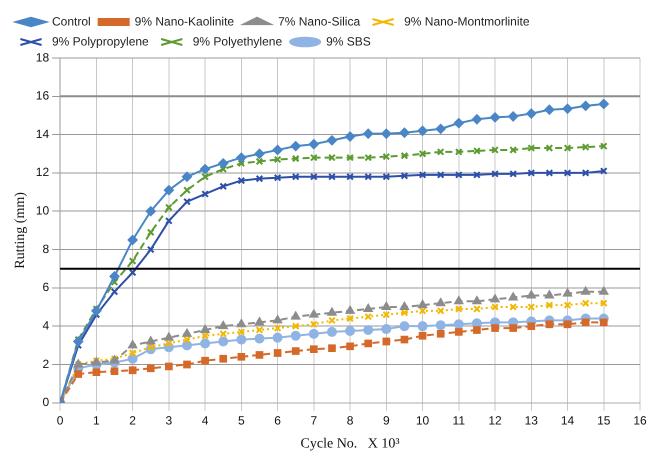  I want to click on x-tick-label: 14, so click(567, 420).